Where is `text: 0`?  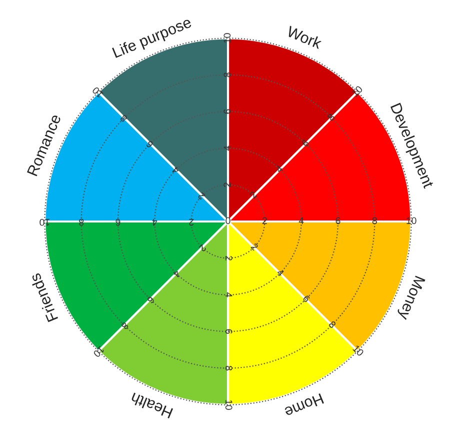
text: 0 is located at coordinates (228, 220).